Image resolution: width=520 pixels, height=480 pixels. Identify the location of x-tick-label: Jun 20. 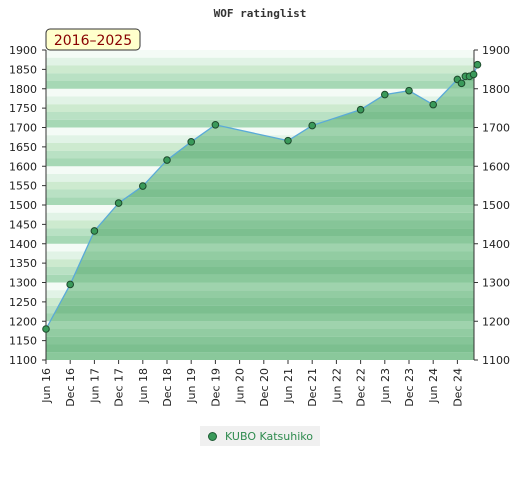
(240, 386).